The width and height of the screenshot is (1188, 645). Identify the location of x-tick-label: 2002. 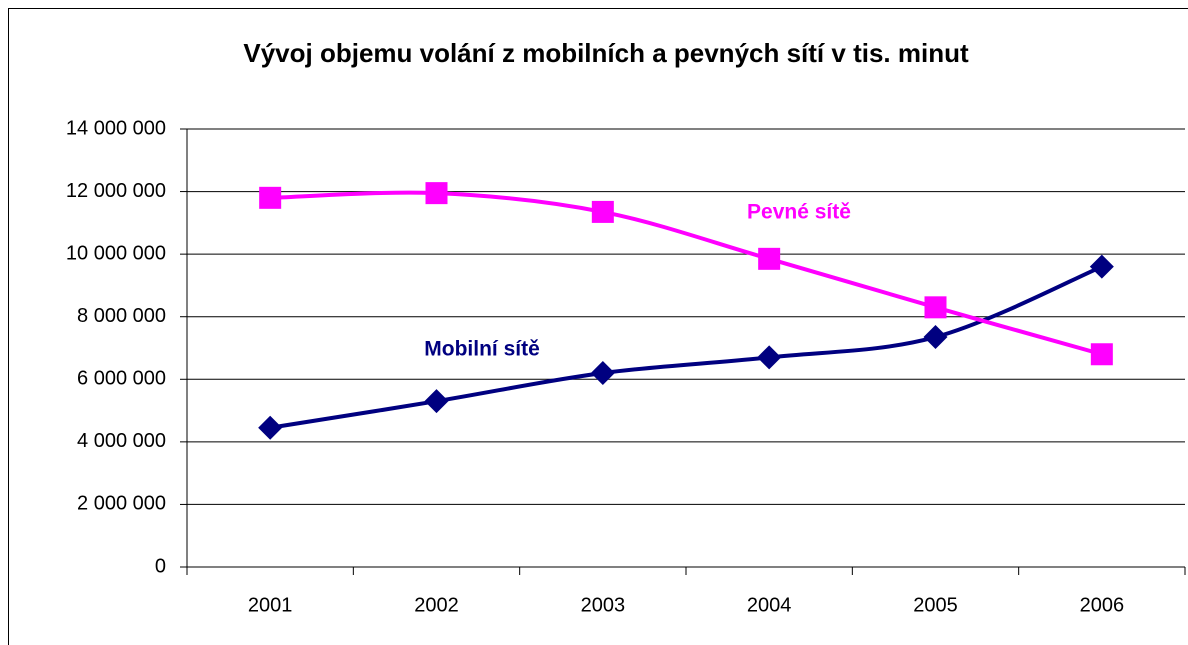
(436, 605).